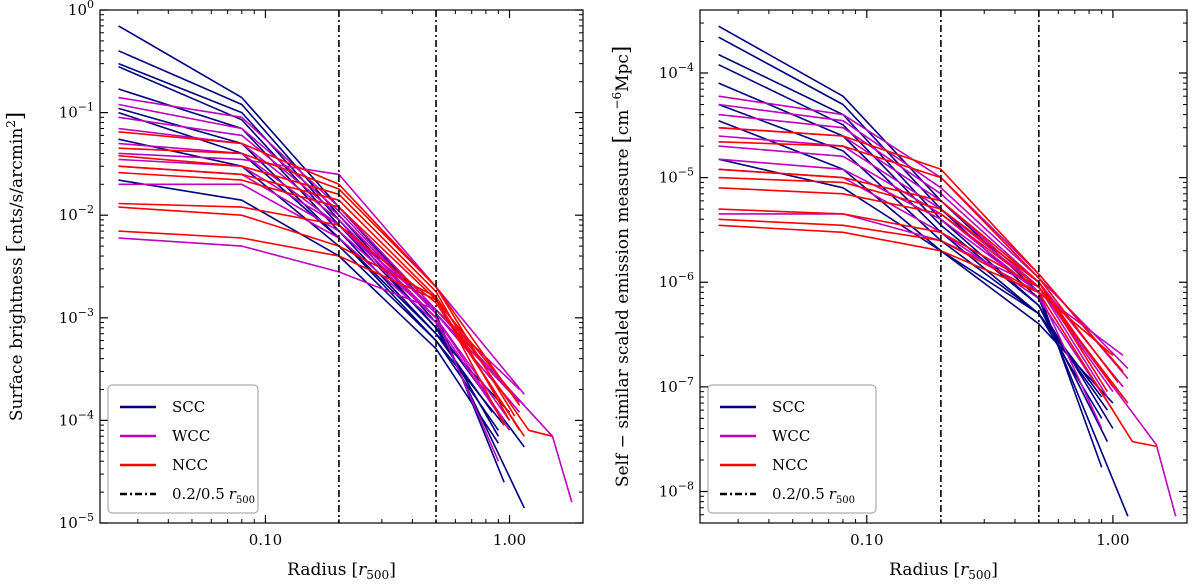 Image resolution: width=1200 pixels, height=584 pixels. I want to click on y-tick-label: 10⁻⁷, so click(676, 385).